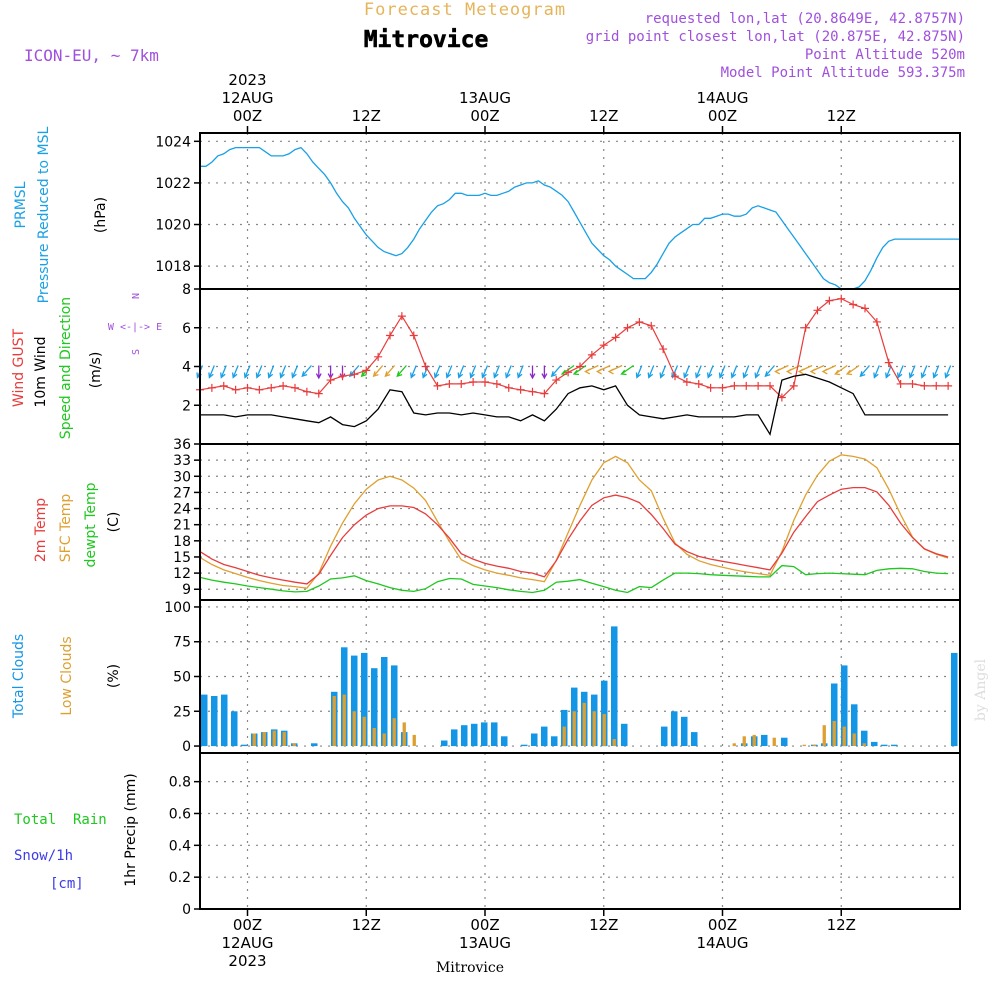 This screenshot has width=1000, height=1000. I want to click on precip-panel: 0 0.2 0.4 0.6 0.8, so click(565, 835).